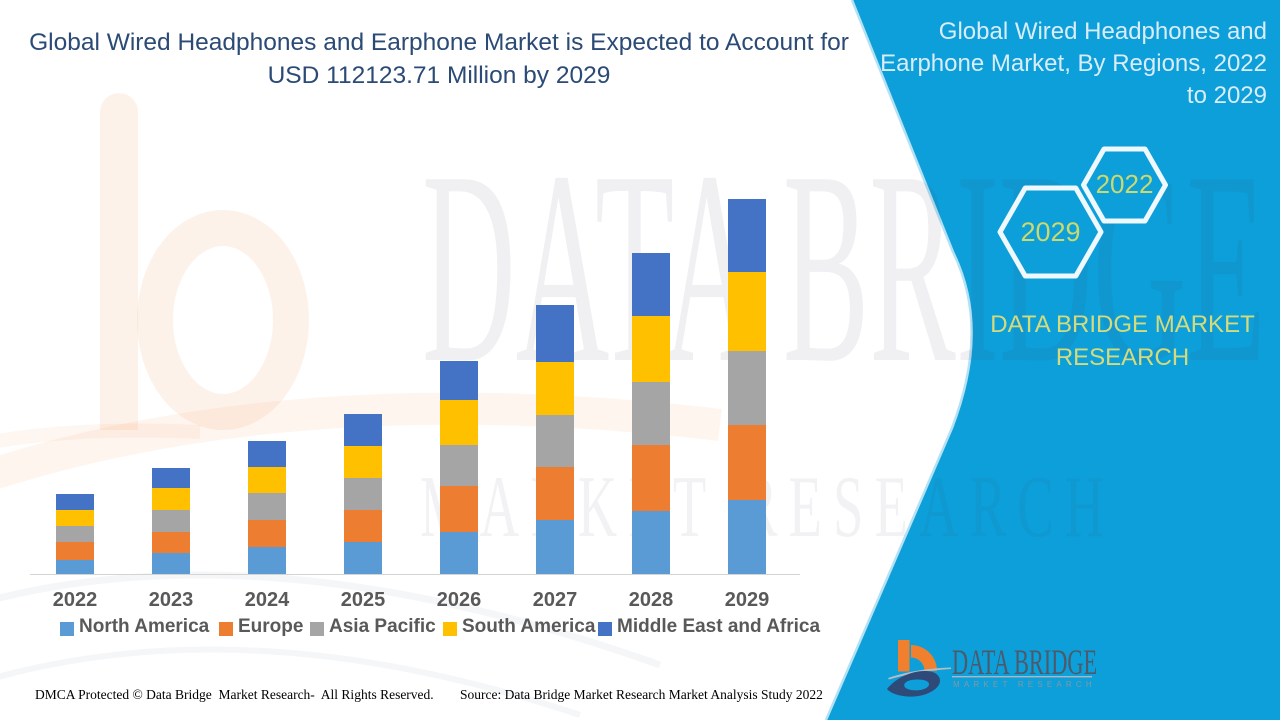 This screenshot has height=720, width=1280. I want to click on svg-text: 2022, so click(1125, 184).